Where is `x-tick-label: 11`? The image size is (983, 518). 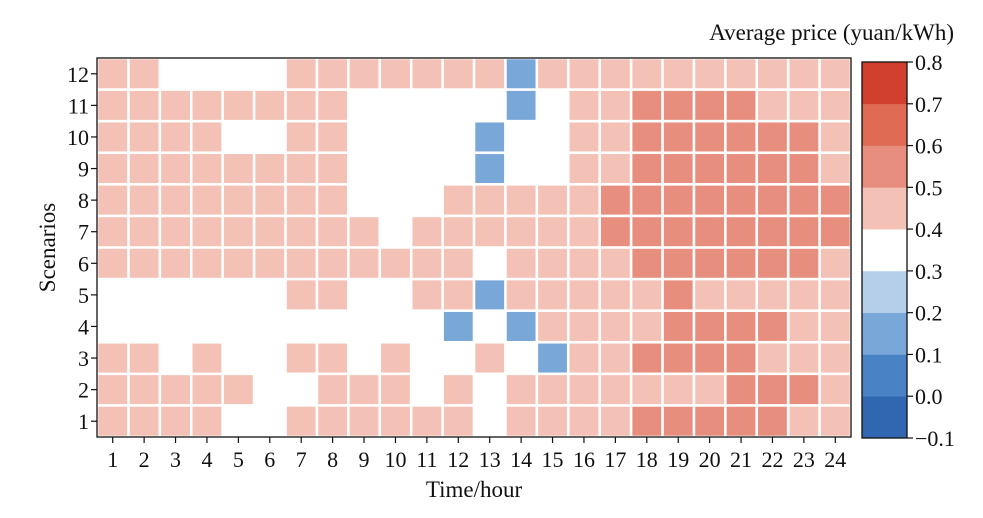
x-tick-label: 11 is located at coordinates (426, 459).